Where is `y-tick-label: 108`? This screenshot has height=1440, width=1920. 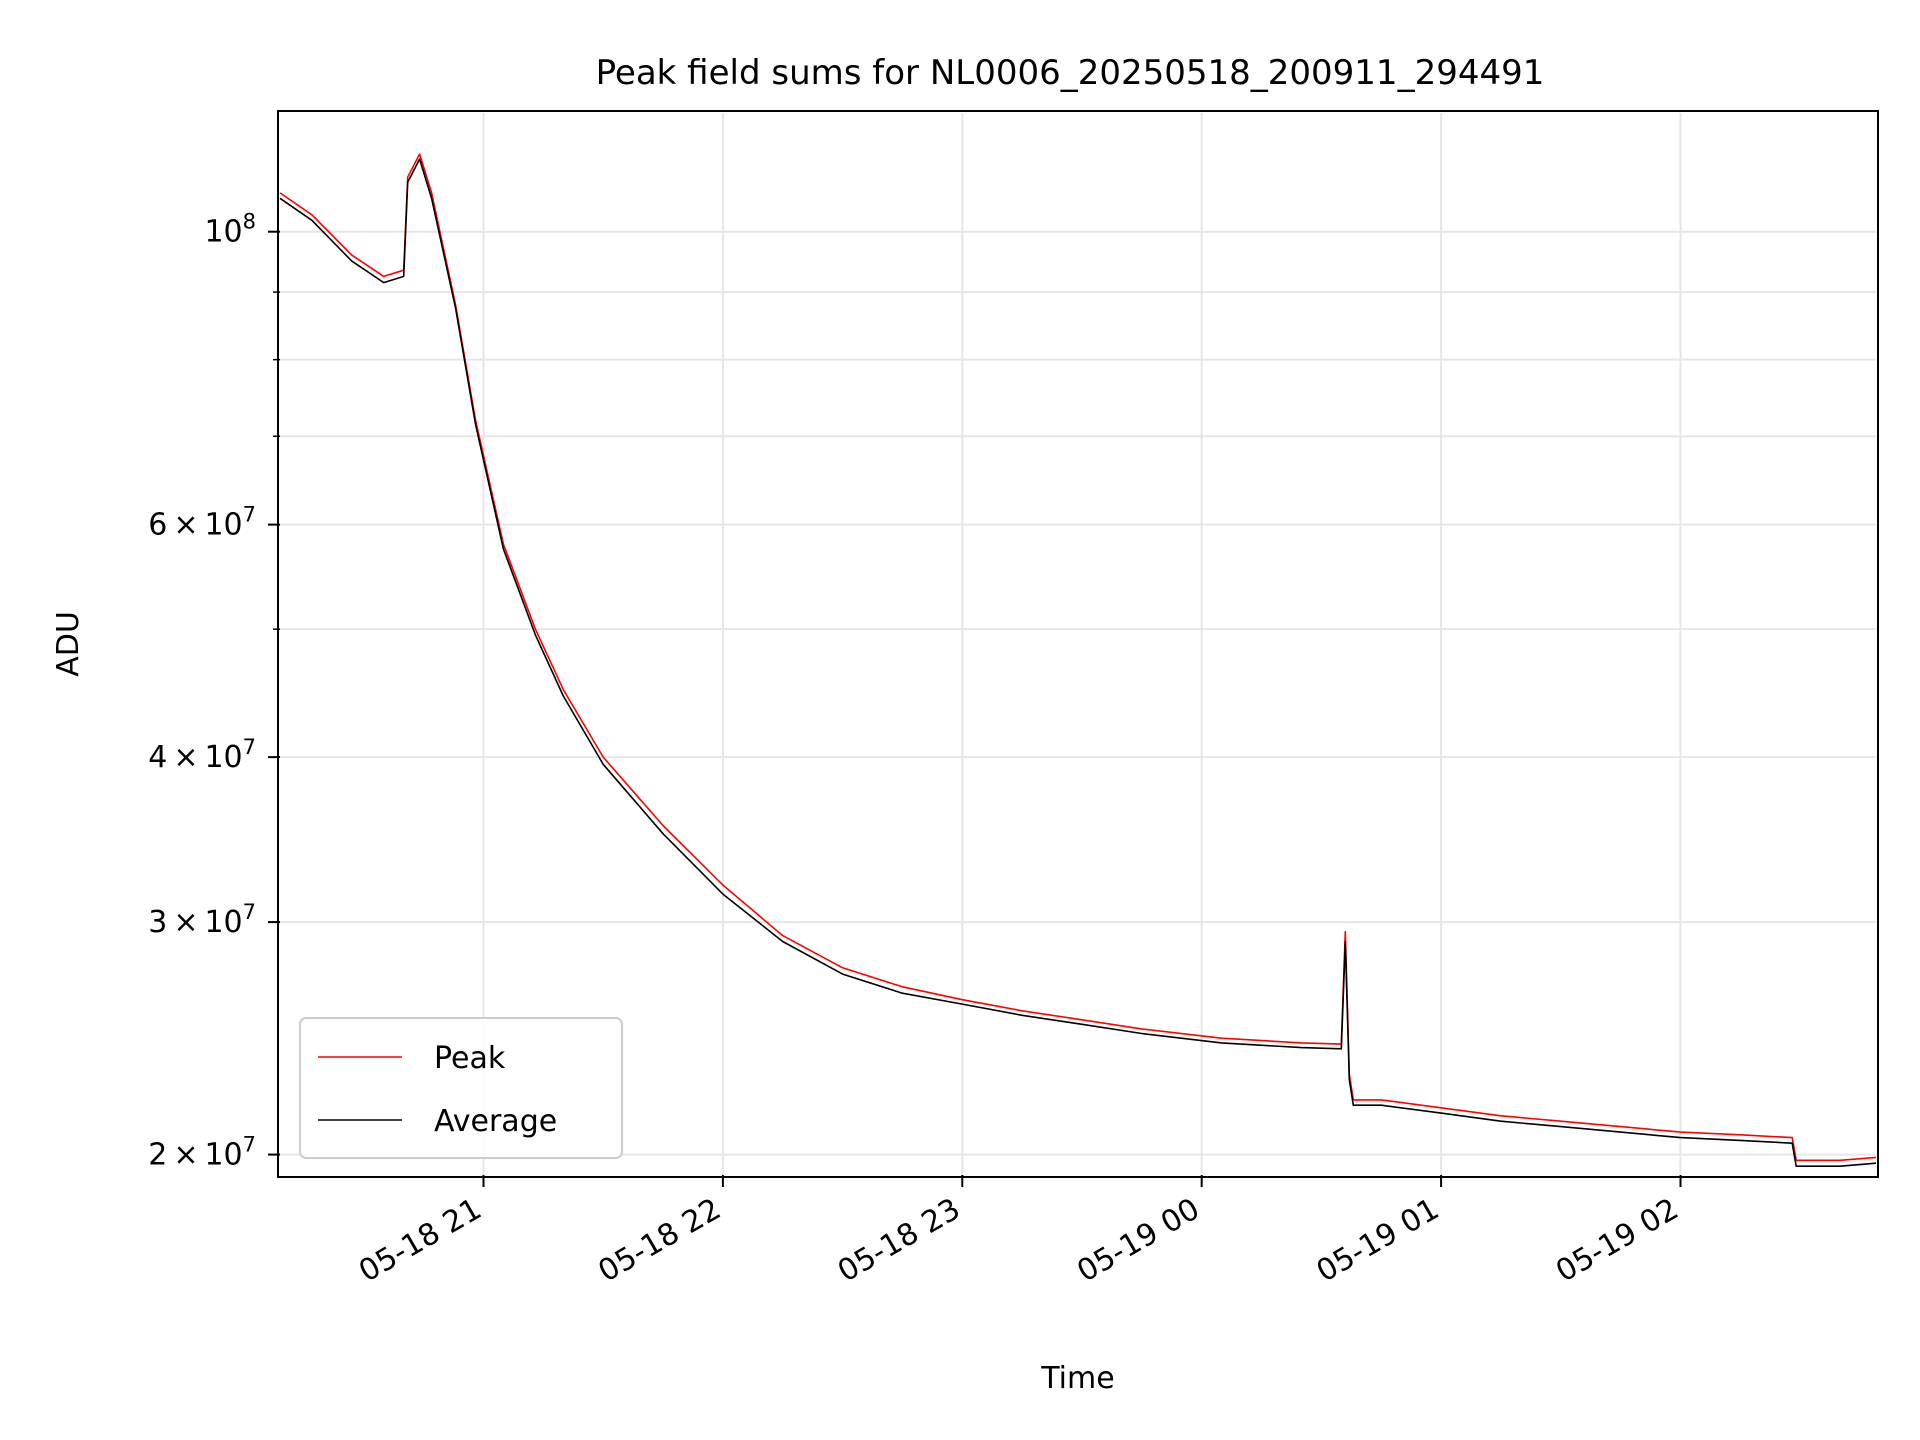
y-tick-label: 108 is located at coordinates (230, 230).